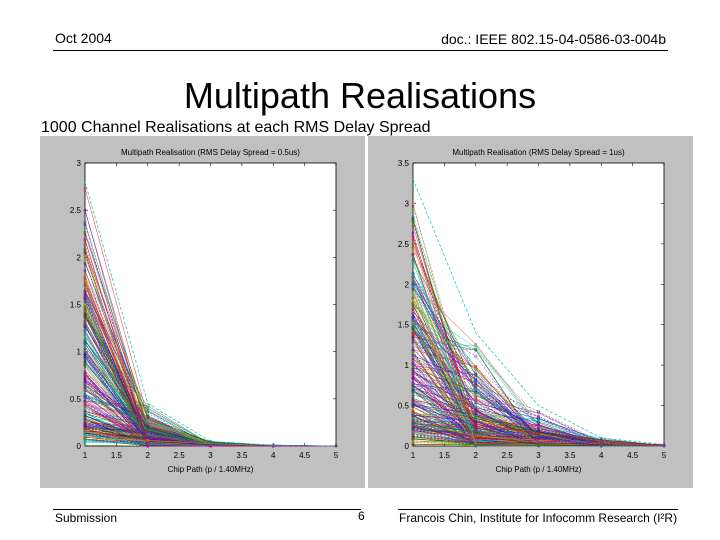  I want to click on x-tick-label: 5, so click(664, 455).